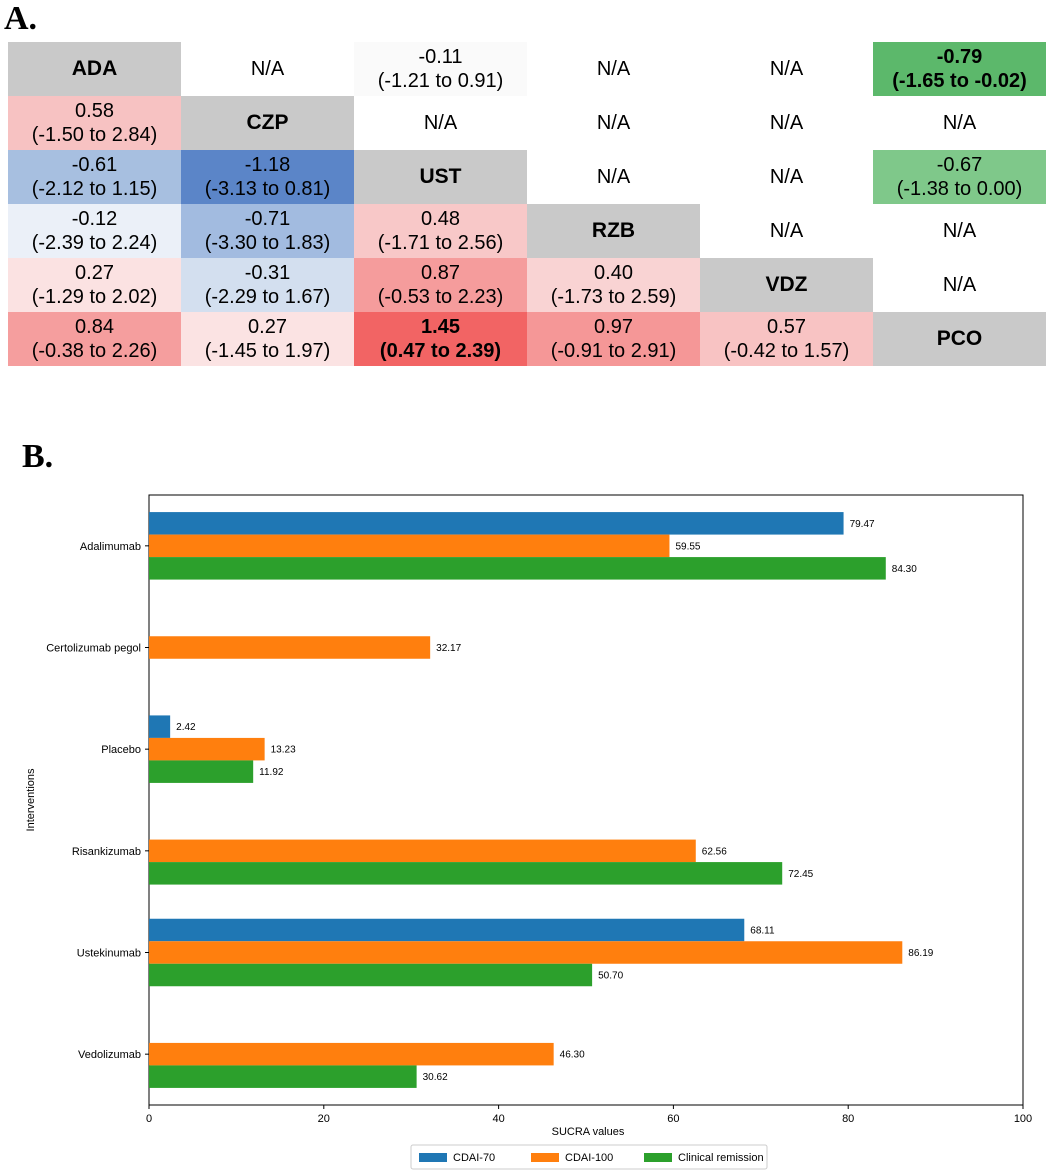  I want to click on league-cell: 0.87 (-0.53 to 2.23), so click(440, 285).